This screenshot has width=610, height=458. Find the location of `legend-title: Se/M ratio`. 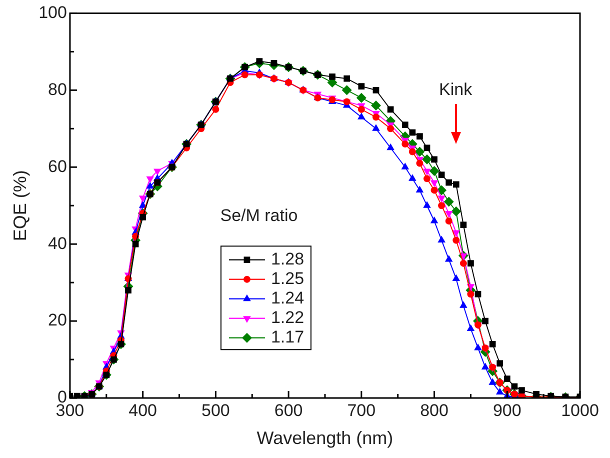

legend-title: Se/M ratio is located at coordinates (259, 215).